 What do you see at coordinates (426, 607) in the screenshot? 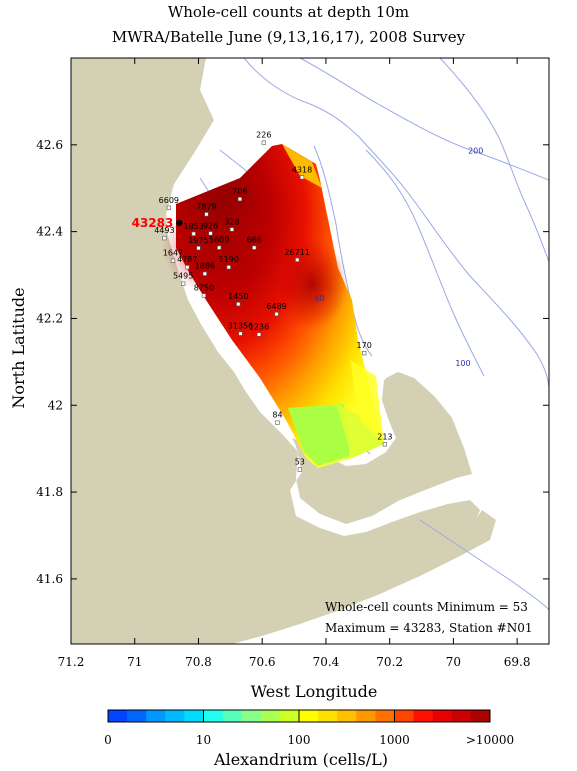
I see `min-annotation: Whole-cell counts Minimum = 53` at bounding box center [426, 607].